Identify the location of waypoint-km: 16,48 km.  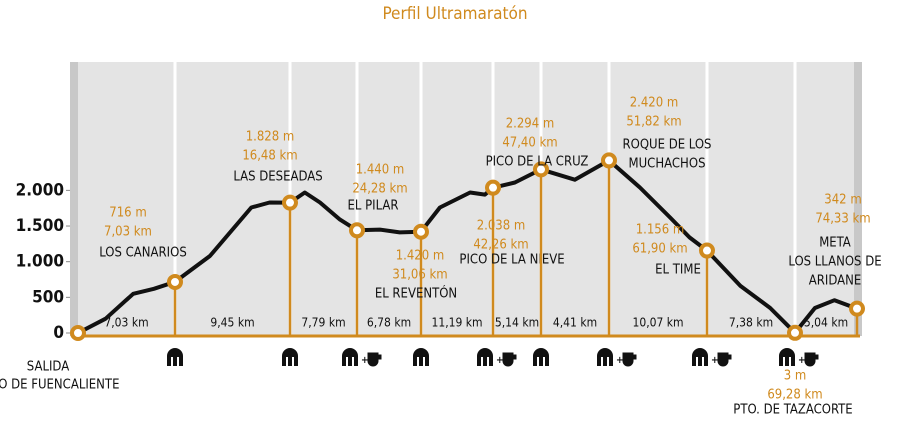
(269, 156).